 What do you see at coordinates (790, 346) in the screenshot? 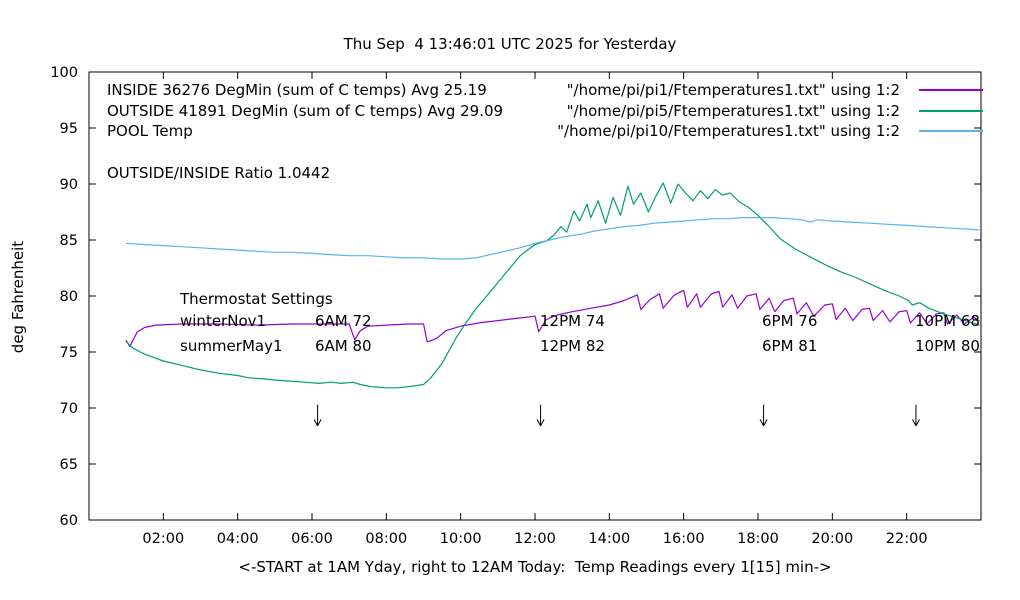
I see `thermostat-summer-6pm: 6PM 81` at bounding box center [790, 346].